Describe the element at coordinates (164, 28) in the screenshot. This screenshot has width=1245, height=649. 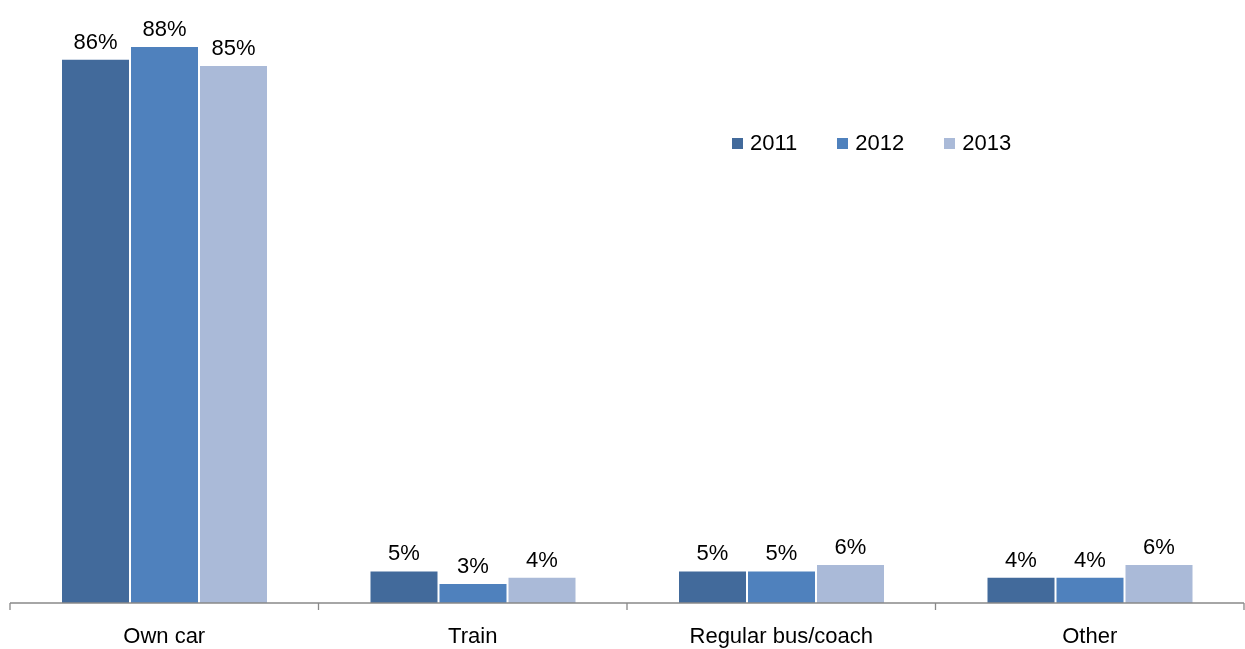
I see `data-label: 88%` at that location.